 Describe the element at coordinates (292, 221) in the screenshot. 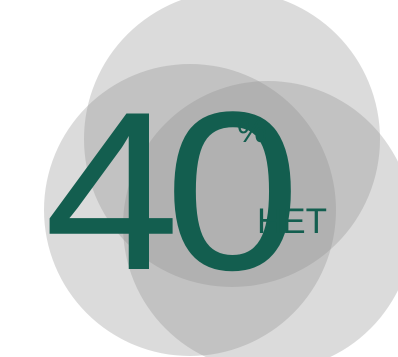

I see `stat-word: НЕТ` at that location.